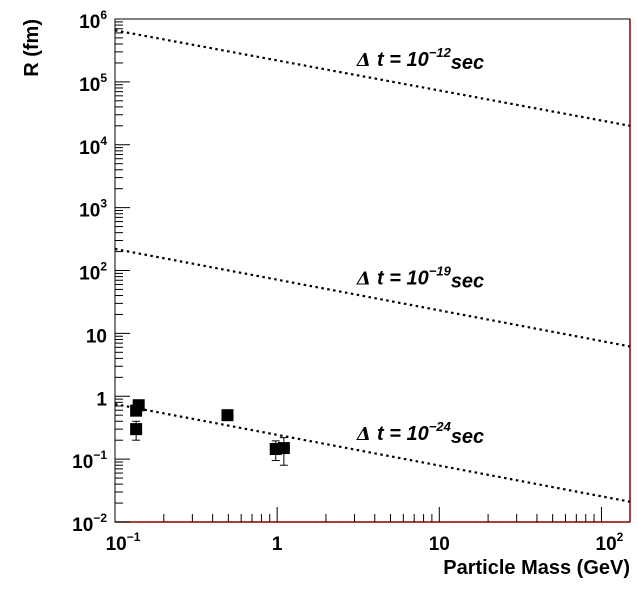 Image resolution: width=638 pixels, height=589 pixels. Describe the element at coordinates (101, 399) in the screenshot. I see `y-tick-label: 1` at that location.